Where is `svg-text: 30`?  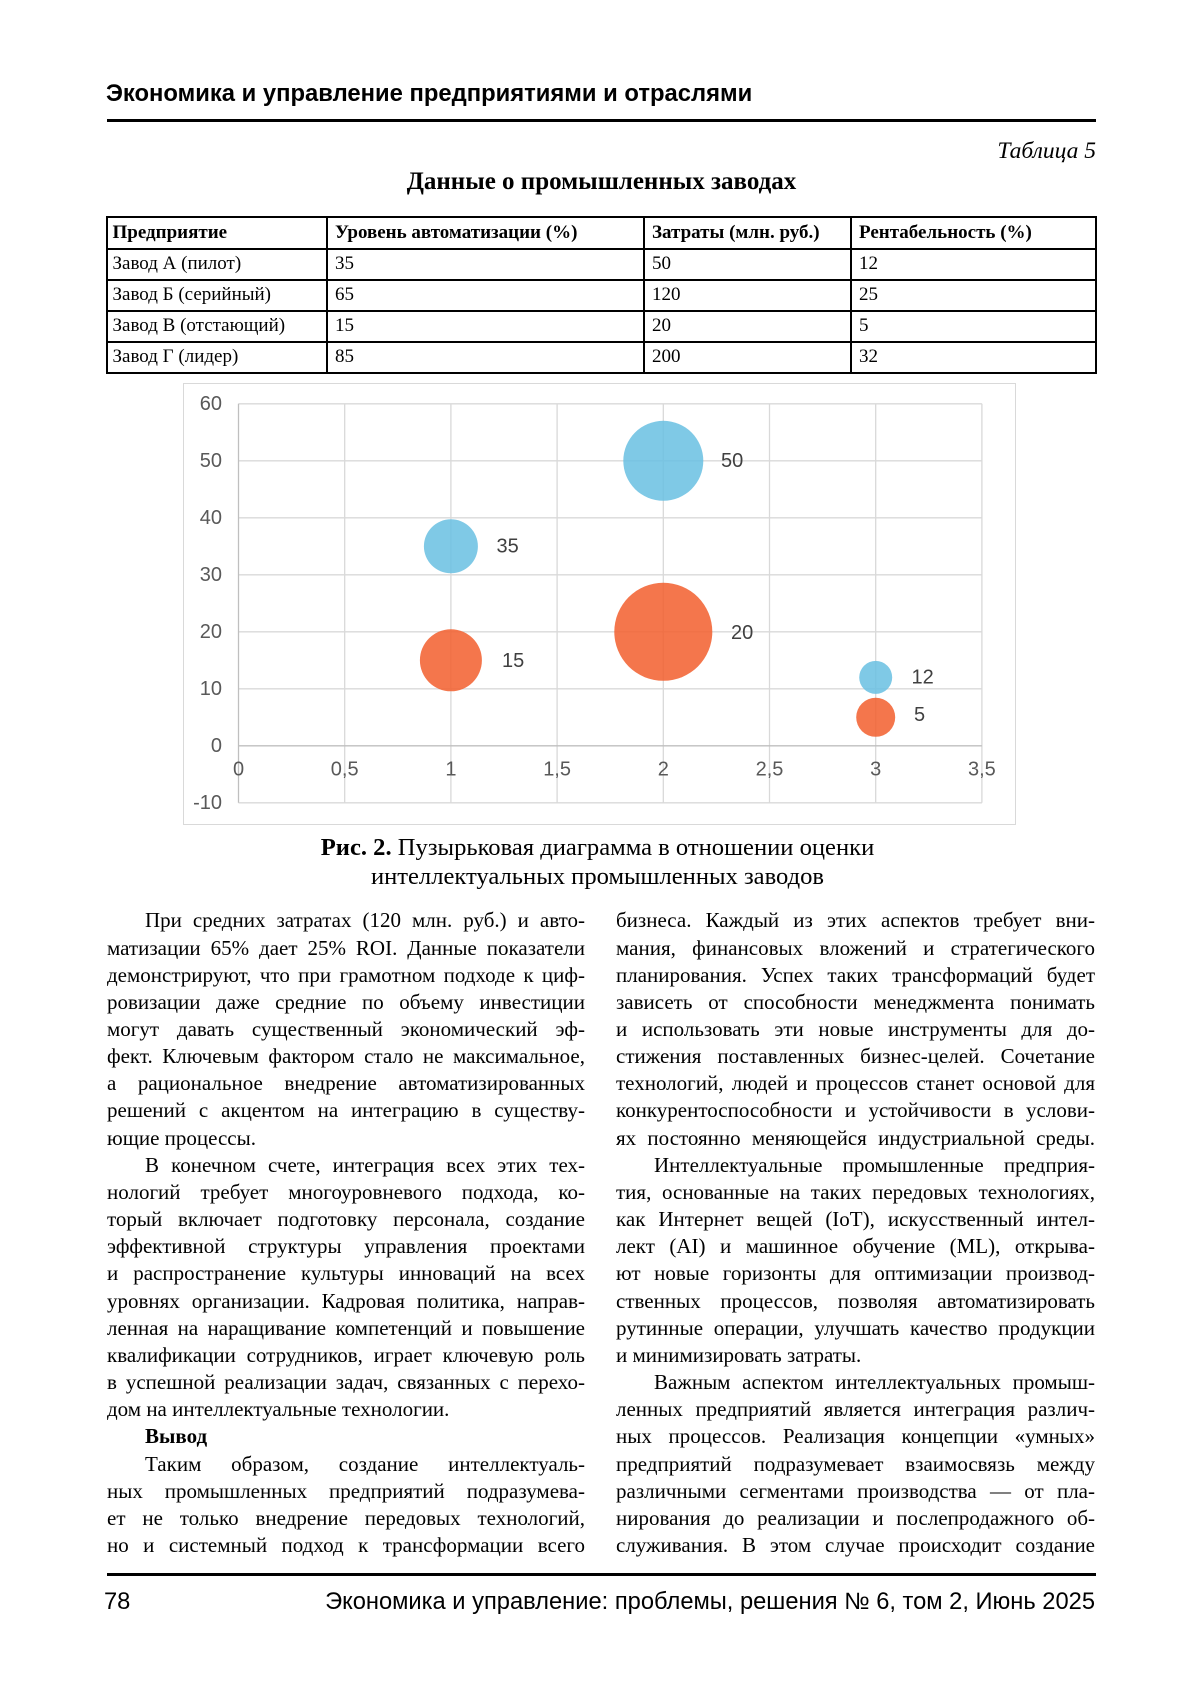 svg-text: 30 is located at coordinates (211, 575).